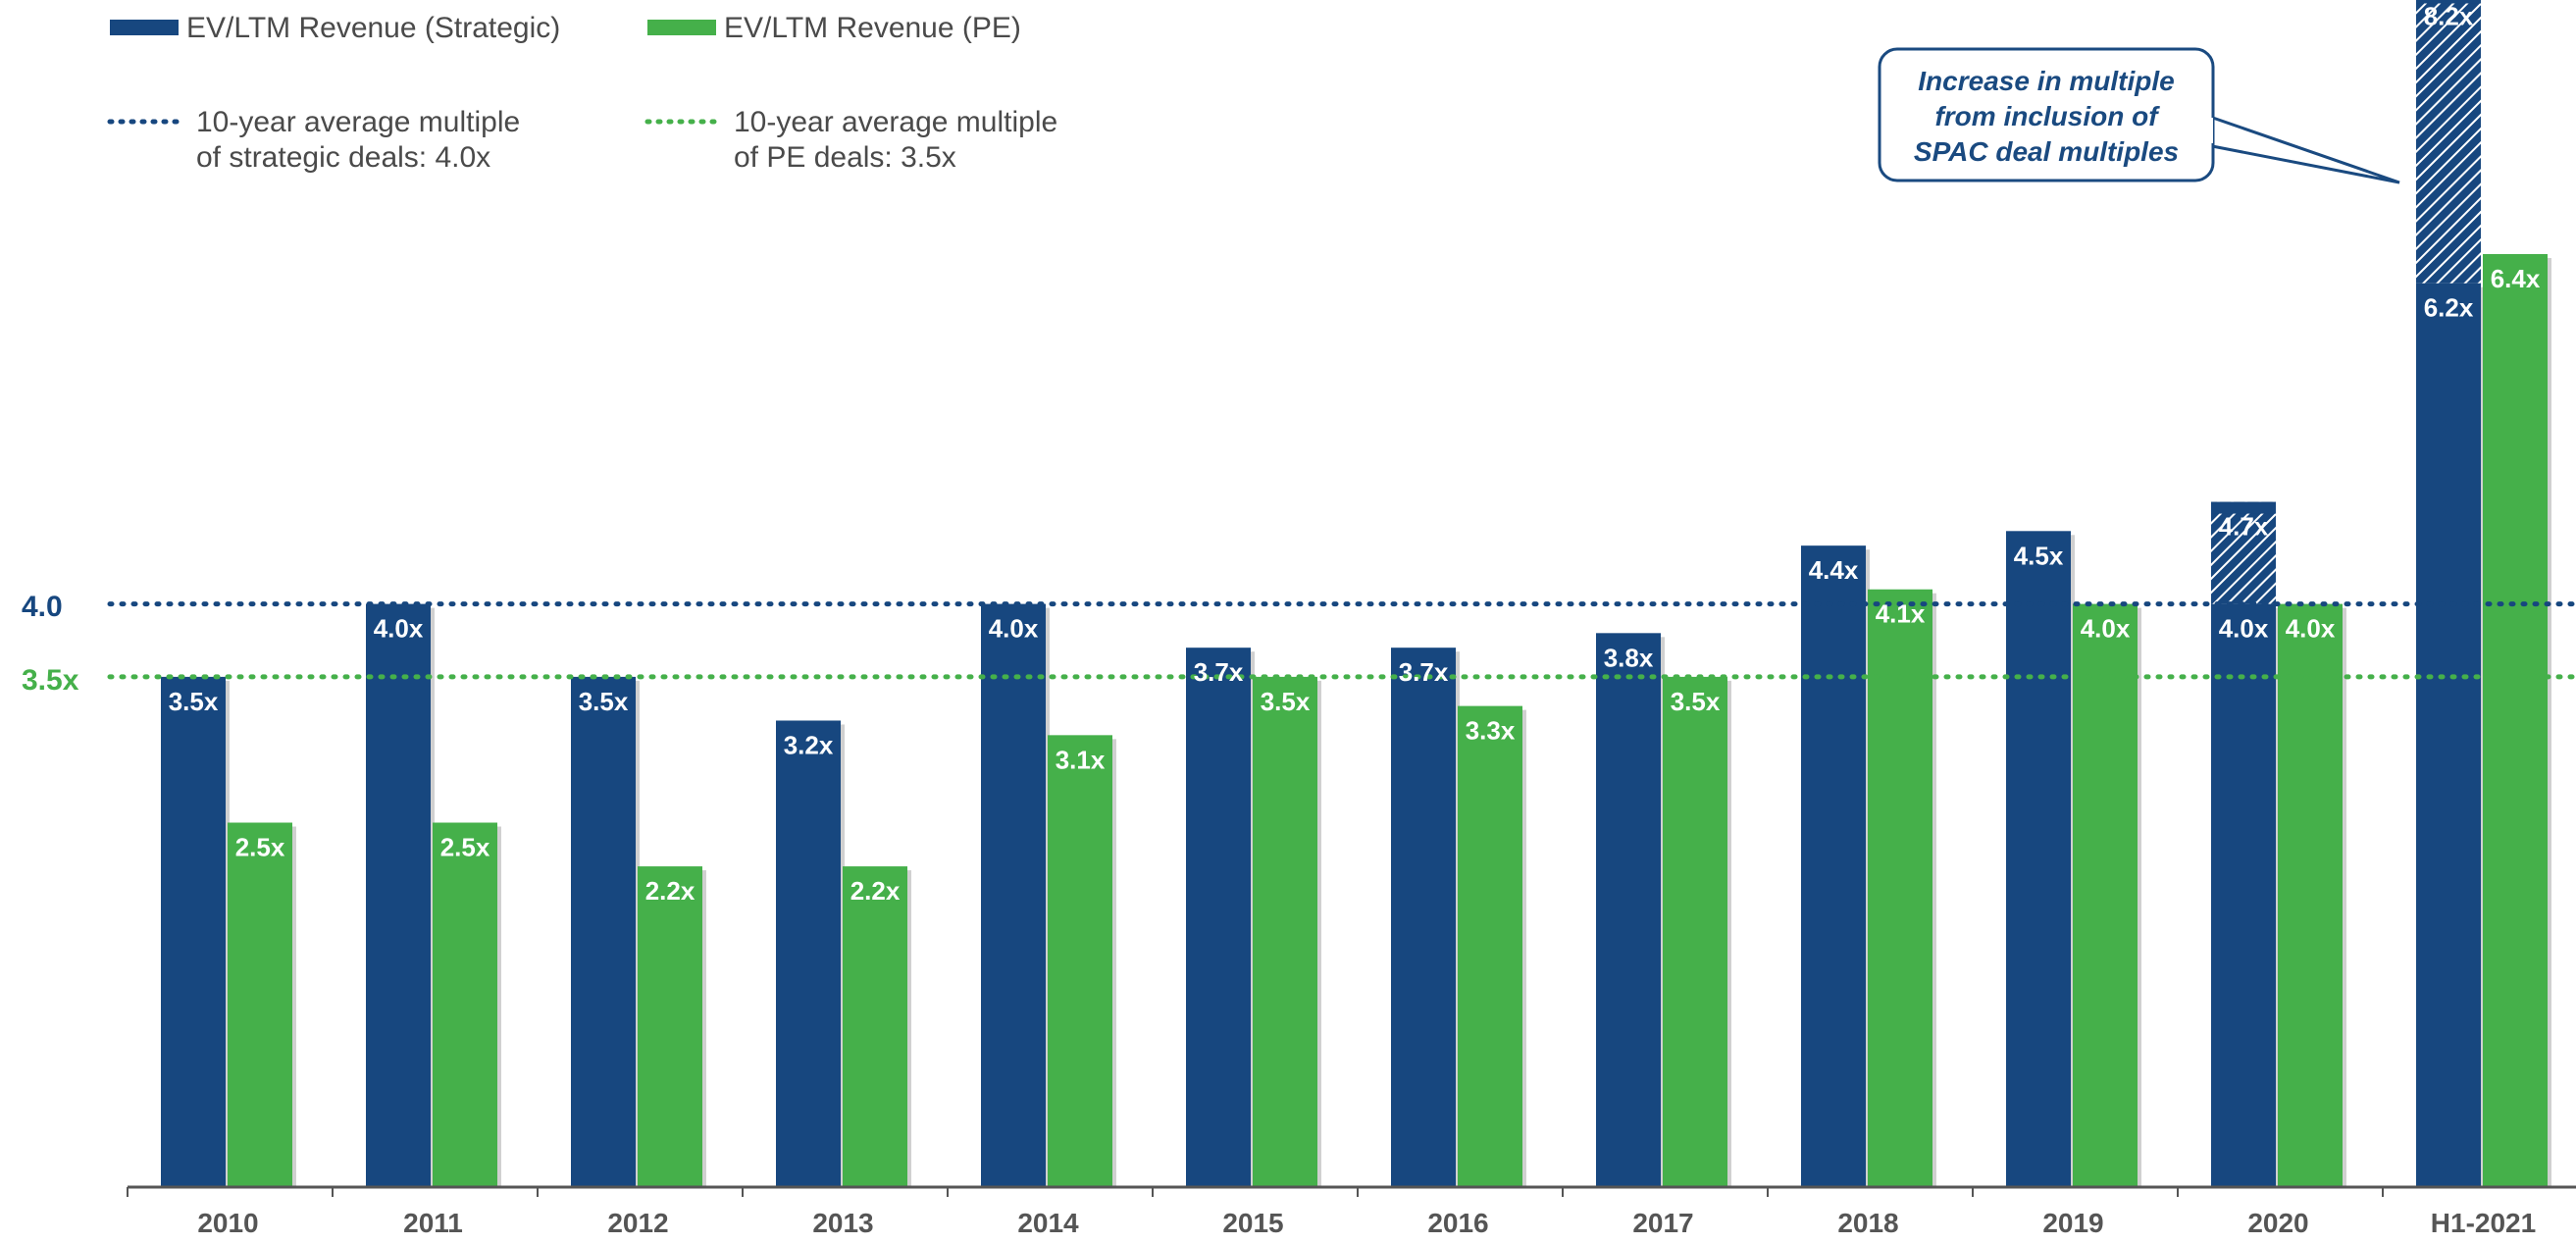  What do you see at coordinates (2243, 552) in the screenshot?
I see `bar-spac-increment-2020` at bounding box center [2243, 552].